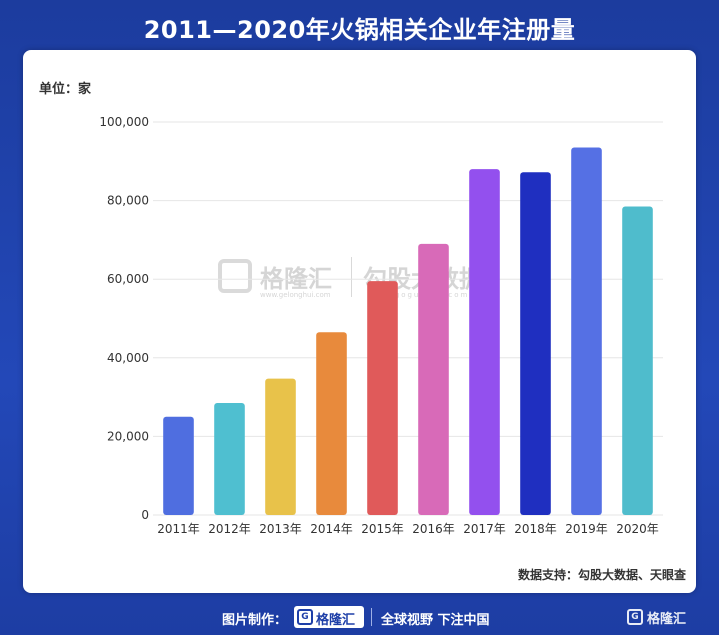 The height and width of the screenshot is (635, 719). What do you see at coordinates (484, 529) in the screenshot?
I see `x-tick-label: 2017年` at bounding box center [484, 529].